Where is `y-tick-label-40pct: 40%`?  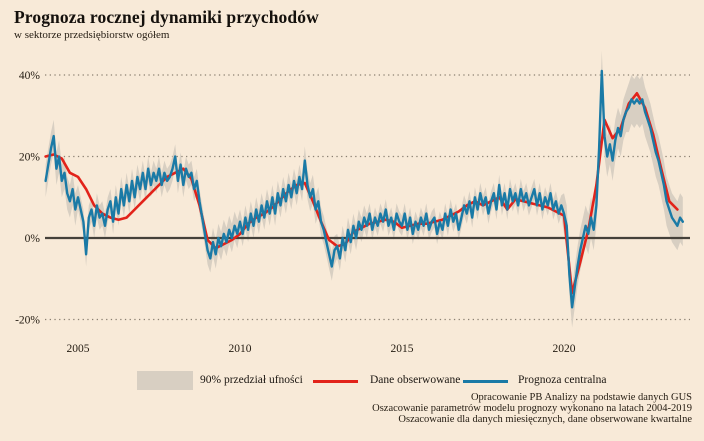
y-tick-label-40pct: 40% is located at coordinates (30, 76).